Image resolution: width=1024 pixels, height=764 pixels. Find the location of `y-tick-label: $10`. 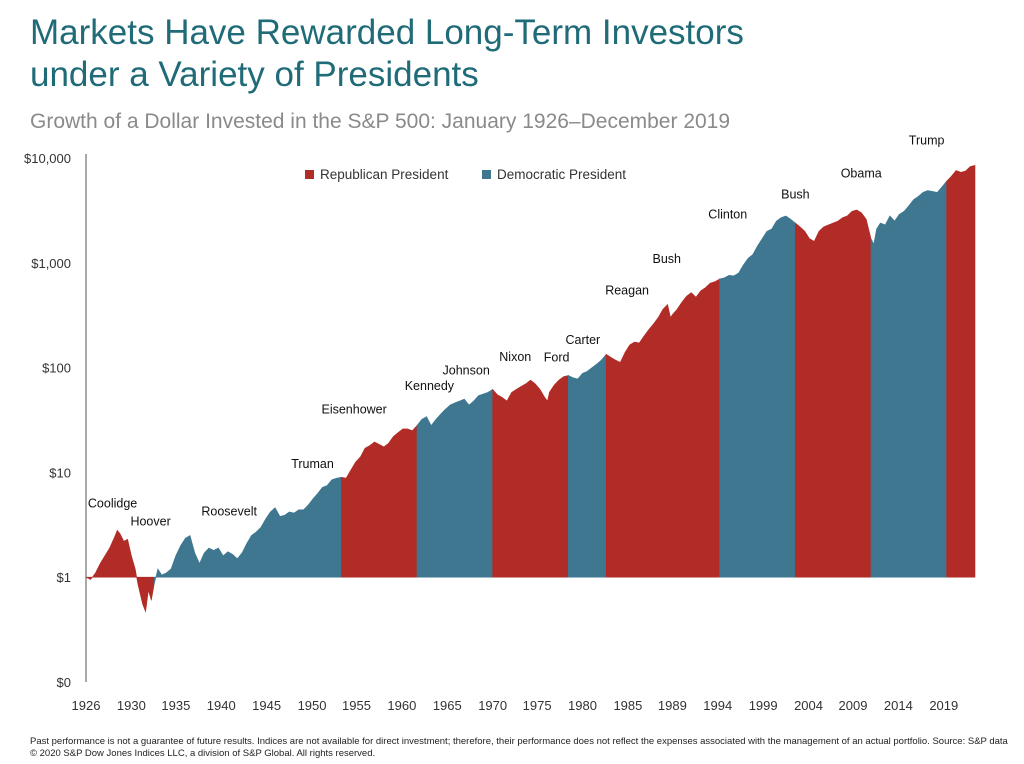

y-tick-label: $10 is located at coordinates (60, 472).